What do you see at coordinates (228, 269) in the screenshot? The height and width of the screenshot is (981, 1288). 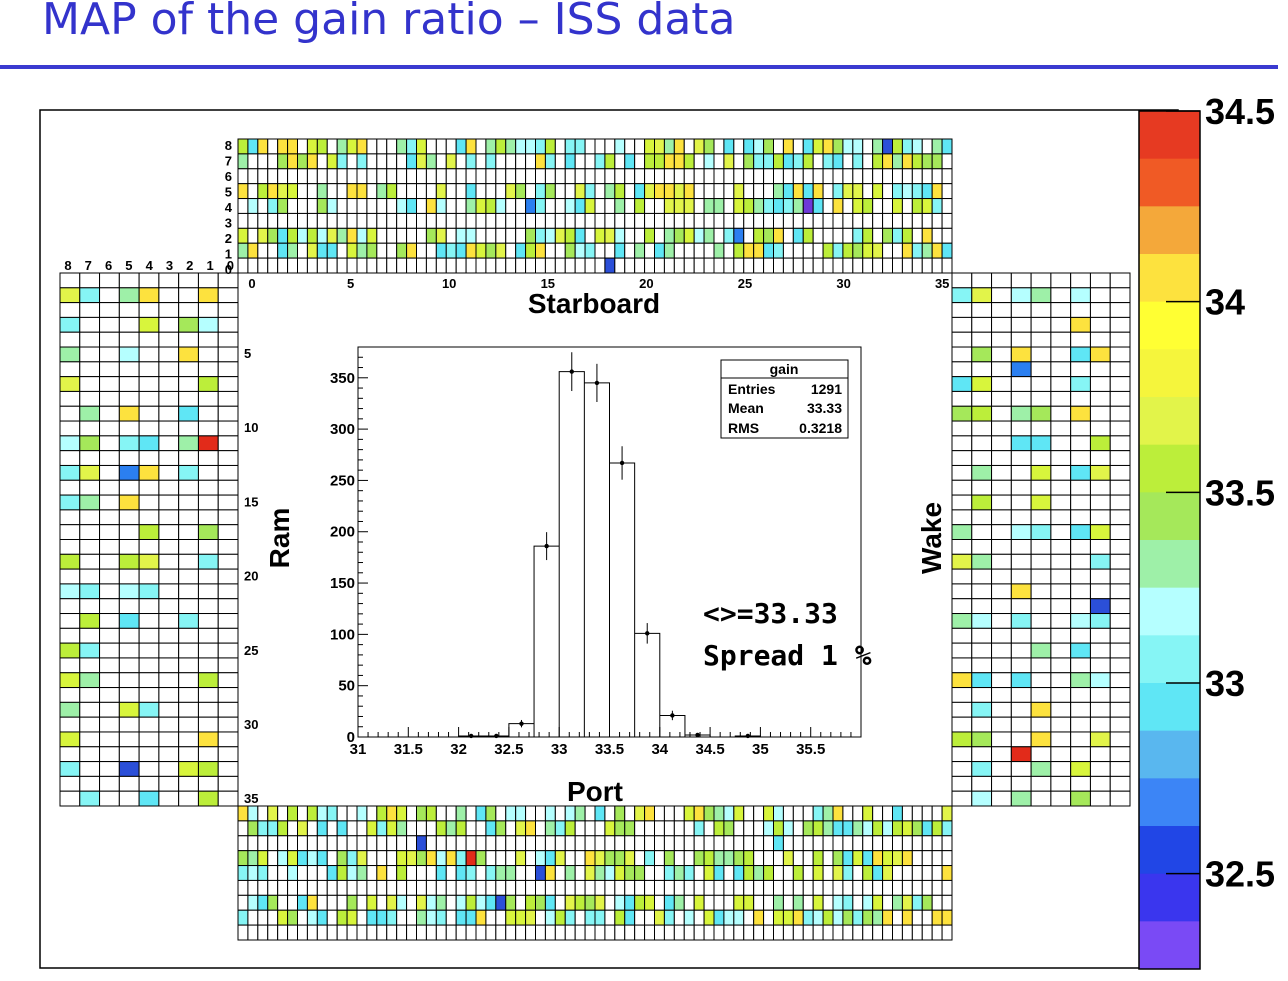 I see `starboard-row-label: 0` at bounding box center [228, 269].